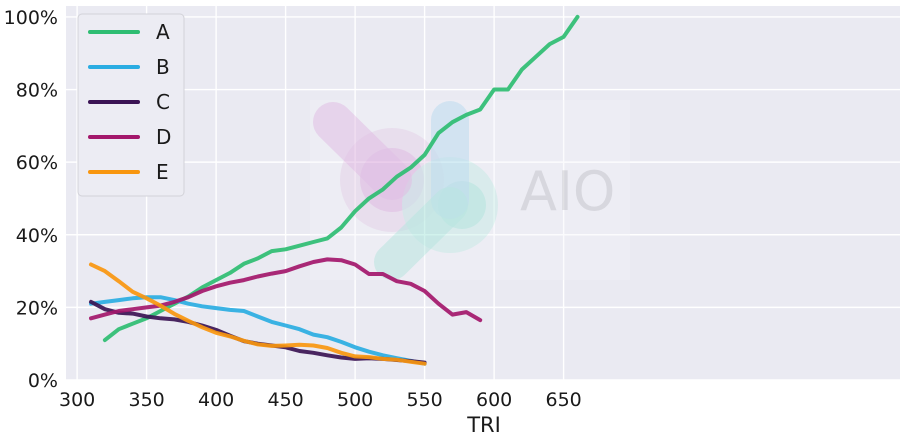 The image size is (904, 434). What do you see at coordinates (355, 400) in the screenshot?
I see `x-tick-label: 500` at bounding box center [355, 400].